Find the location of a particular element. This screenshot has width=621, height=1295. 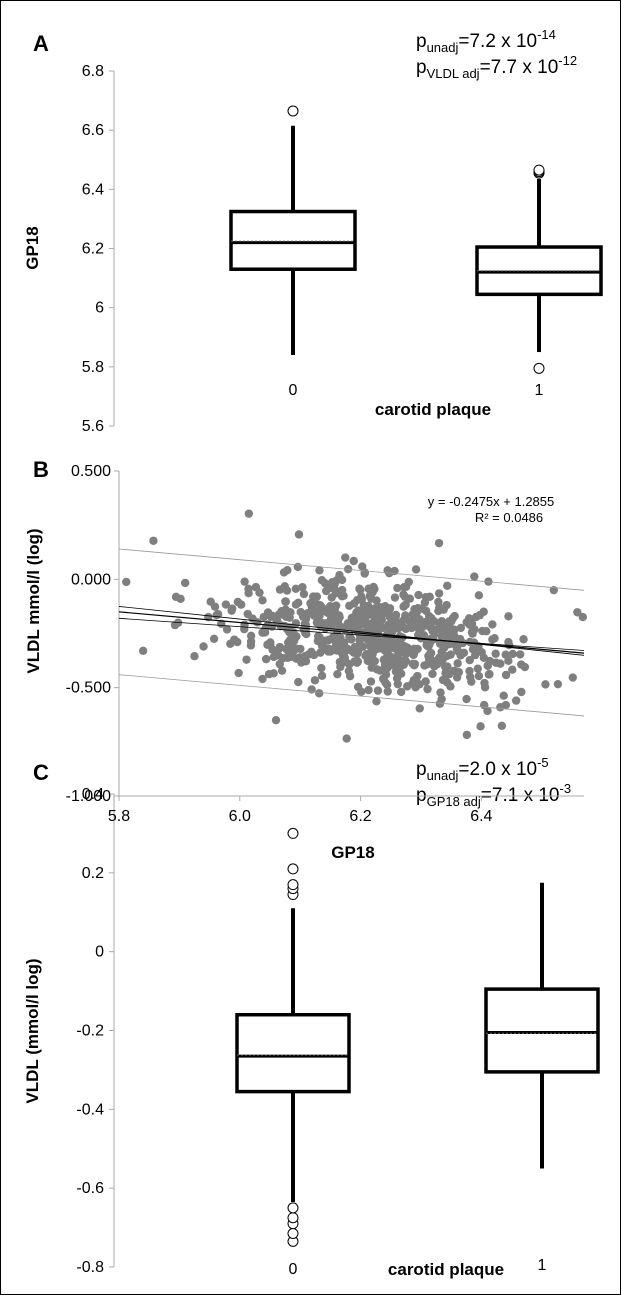

y-tick-label: -0.6 is located at coordinates (90, 1188).